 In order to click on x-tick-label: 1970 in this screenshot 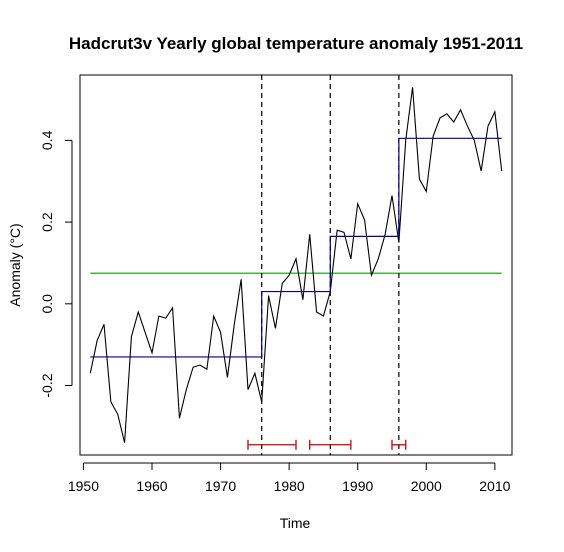, I will do `click(220, 486)`.